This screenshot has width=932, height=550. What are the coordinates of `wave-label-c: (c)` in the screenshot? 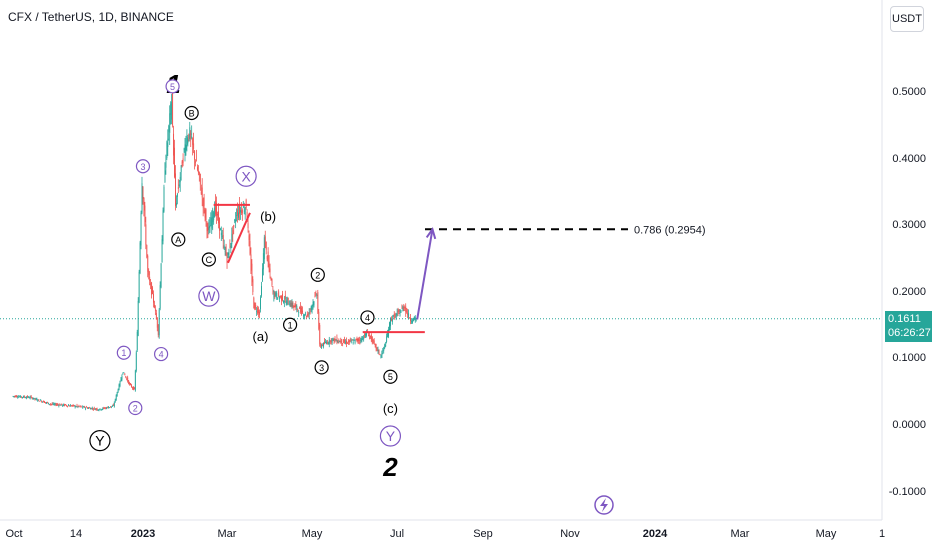 It's located at (390, 408).